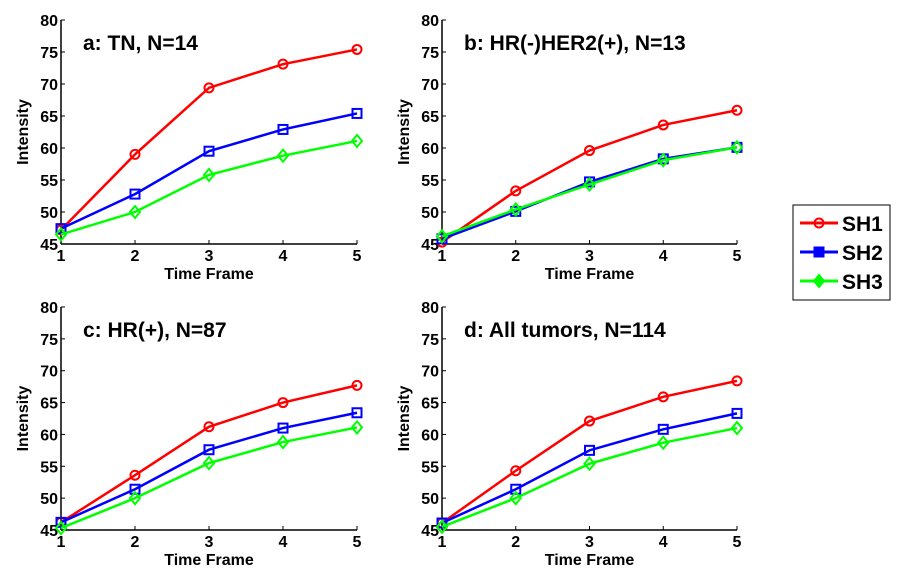  I want to click on legend-entry-sh2: SH2, so click(841, 253).